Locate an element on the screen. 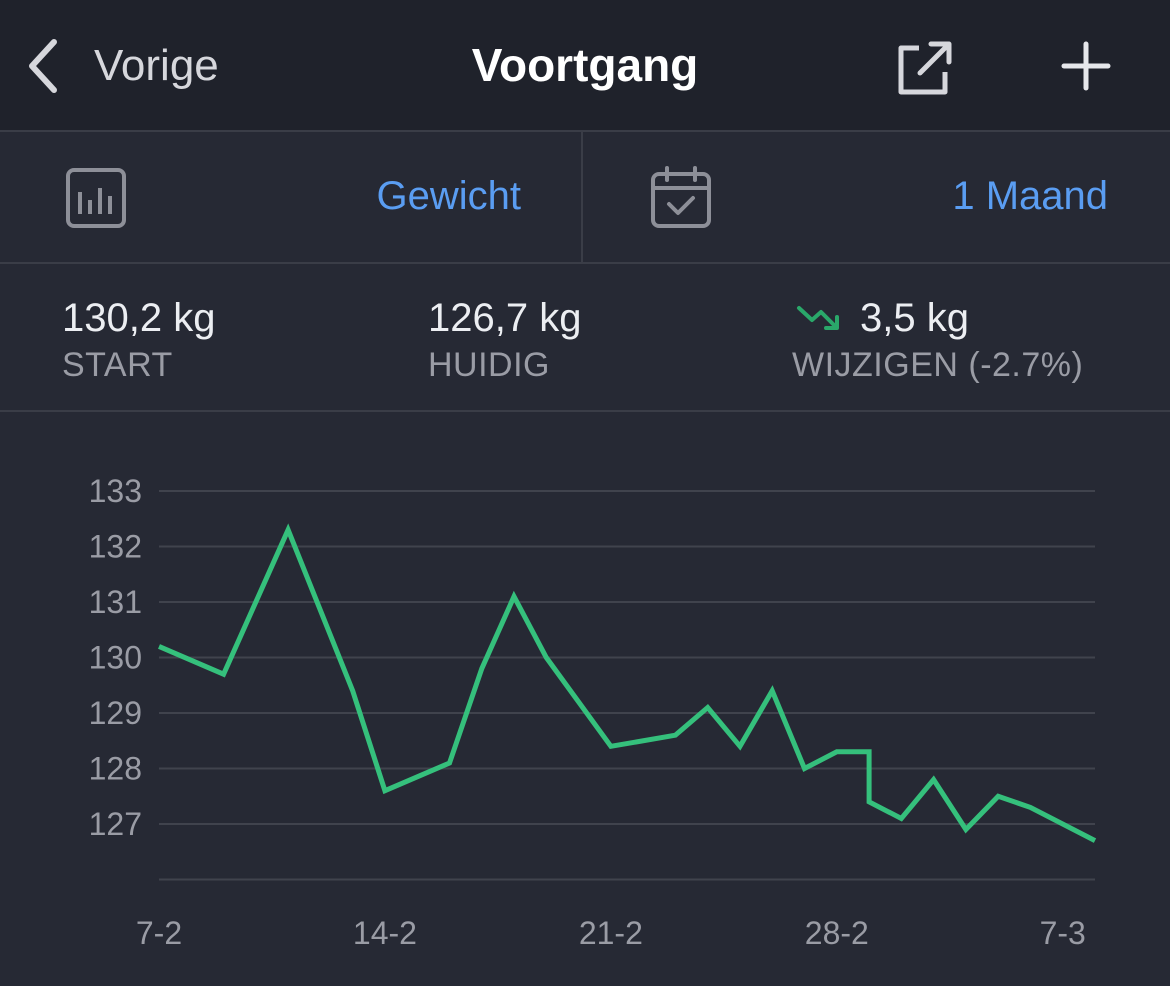 Image resolution: width=1170 pixels, height=986 pixels. filter-row: Gewicht 1 Maand is located at coordinates (585, 198).